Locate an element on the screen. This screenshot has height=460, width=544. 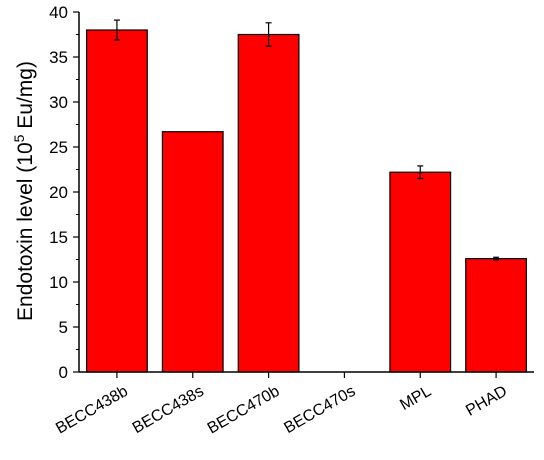
y-tick-label: 30 is located at coordinates (58, 102).